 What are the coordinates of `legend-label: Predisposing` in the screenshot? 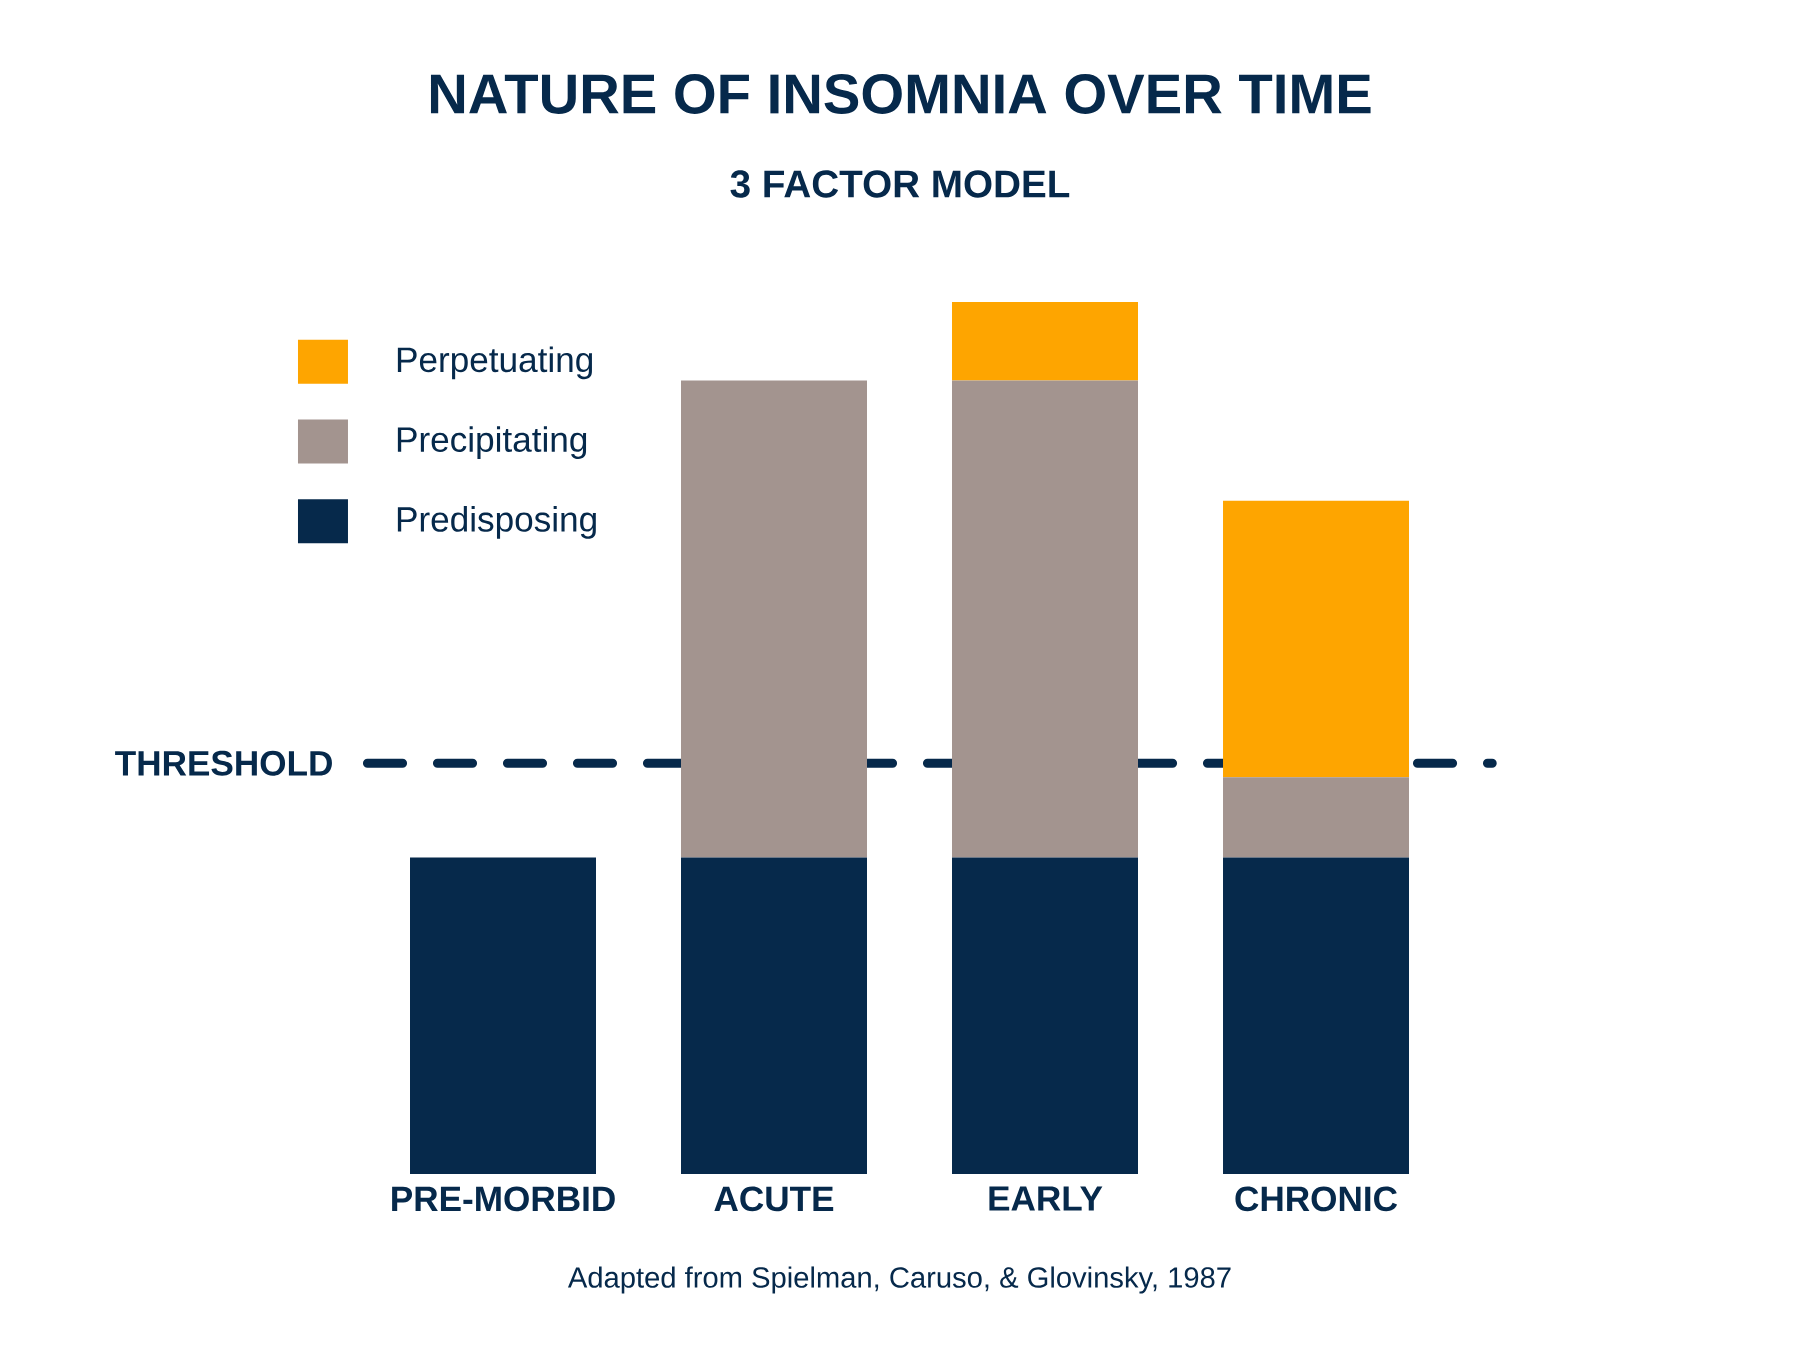 It's located at (496, 522).